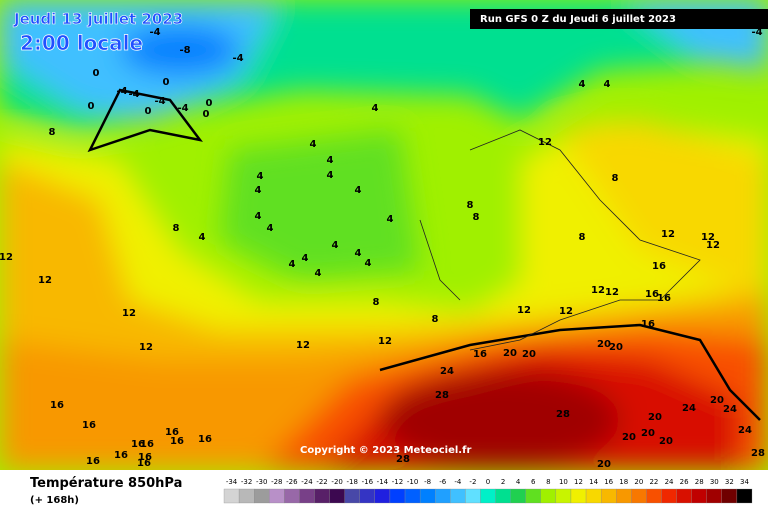 Image resolution: width=768 pixels, height=512 pixels. What do you see at coordinates (307, 482) in the screenshot?
I see `scale-label: -24` at bounding box center [307, 482].